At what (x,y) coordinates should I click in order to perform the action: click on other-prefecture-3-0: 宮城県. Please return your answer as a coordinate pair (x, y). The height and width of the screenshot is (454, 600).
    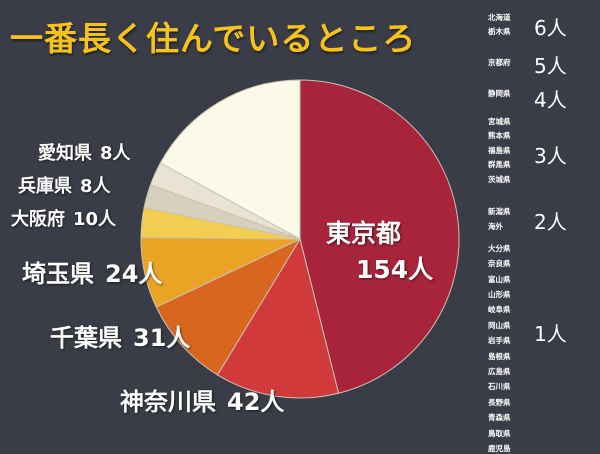
    Looking at the image, I should click on (499, 121).